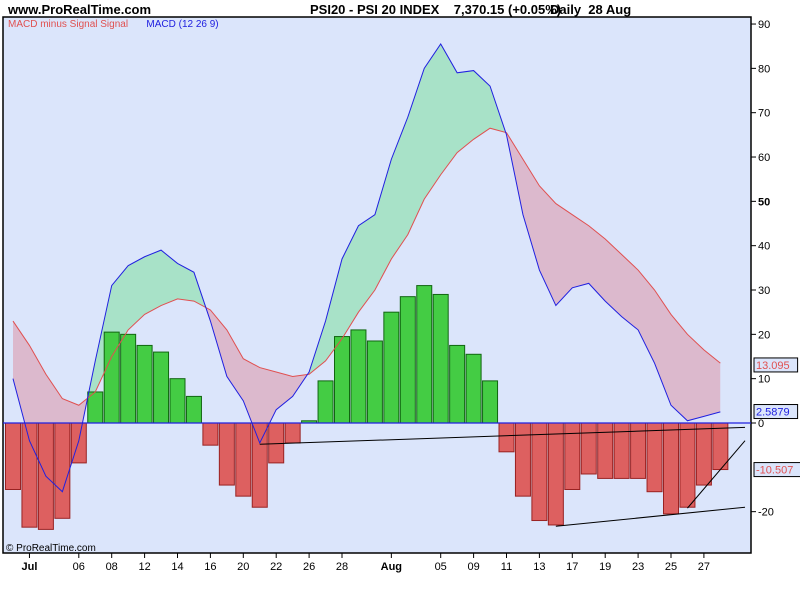  Describe the element at coordinates (764, 335) in the screenshot. I see `y-tick-label: 20` at that location.